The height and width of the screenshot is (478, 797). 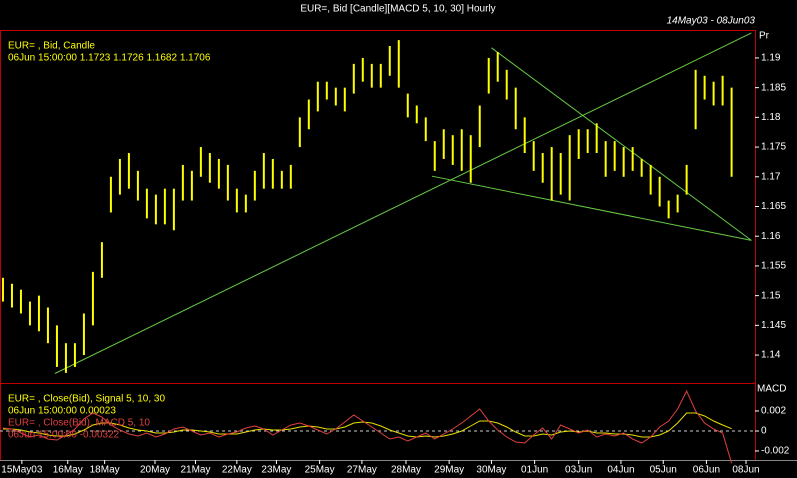 What do you see at coordinates (534, 470) in the screenshot?
I see `x-tick-label: 01Jun` at bounding box center [534, 470].